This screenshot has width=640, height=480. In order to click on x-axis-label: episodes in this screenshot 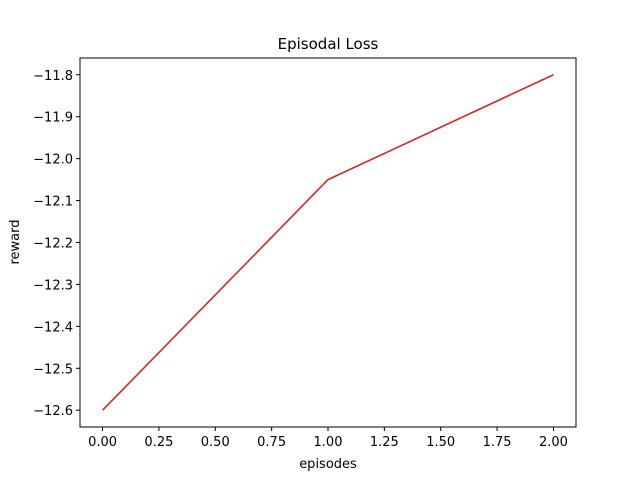, I will do `click(328, 464)`.